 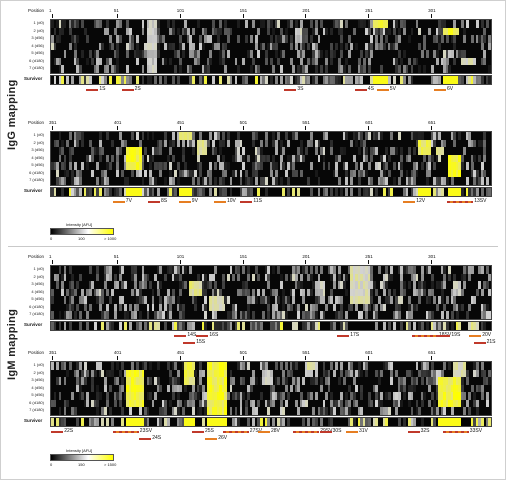 I want to click on serum-row-label: 1 (d0), so click(x=38, y=268).